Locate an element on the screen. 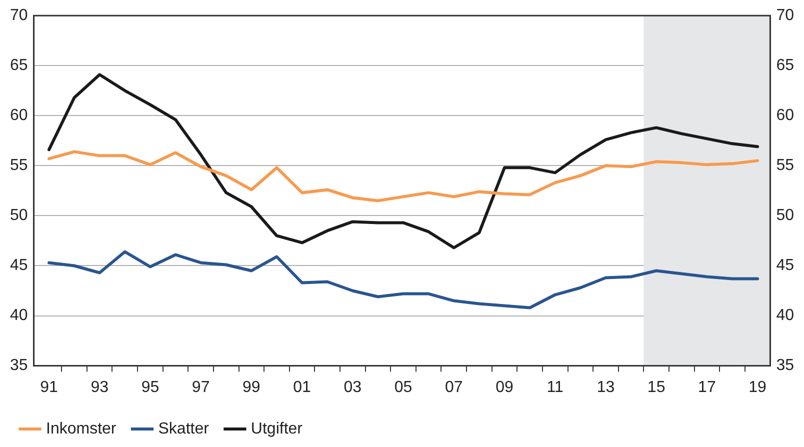  y2-tick-label: 35 is located at coordinates (785, 365).